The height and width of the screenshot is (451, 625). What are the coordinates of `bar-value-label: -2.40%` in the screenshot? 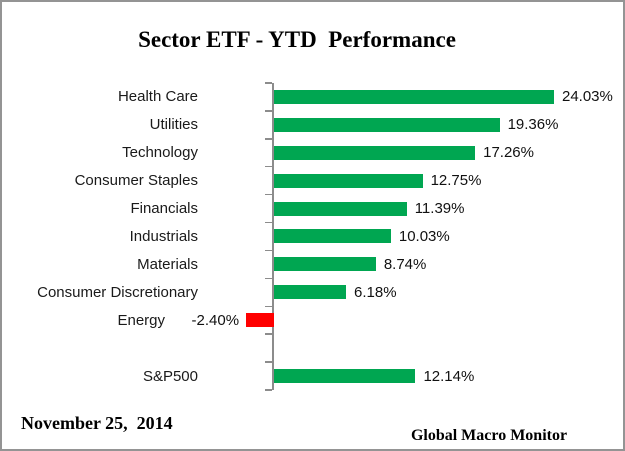 It's located at (215, 320).